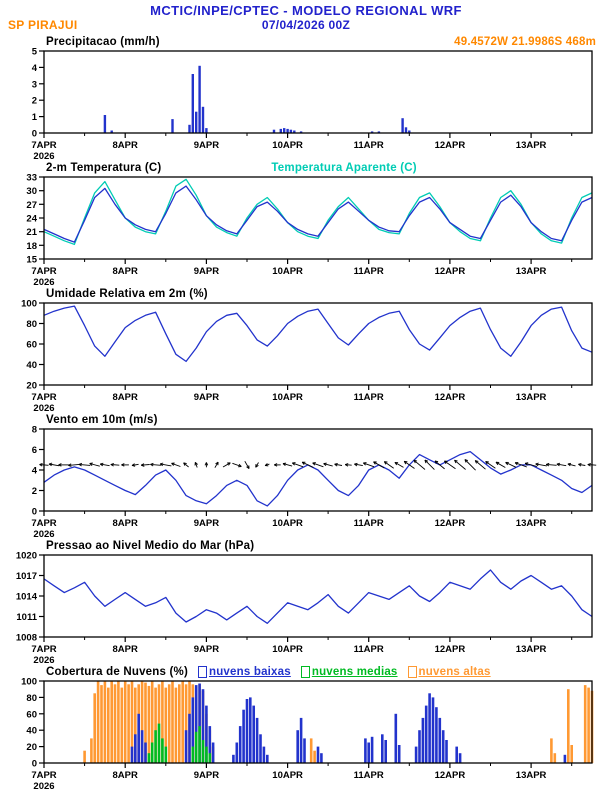  What do you see at coordinates (306, 419) in the screenshot?
I see `panel-wind-title-row: Vento em 10m (m/s)` at bounding box center [306, 419].